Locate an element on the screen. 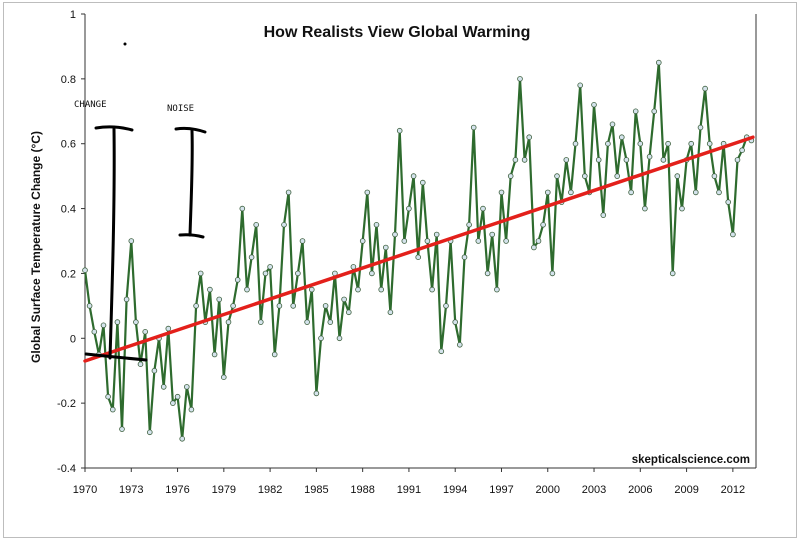  x-tick-label: 1988 is located at coordinates (362, 490).